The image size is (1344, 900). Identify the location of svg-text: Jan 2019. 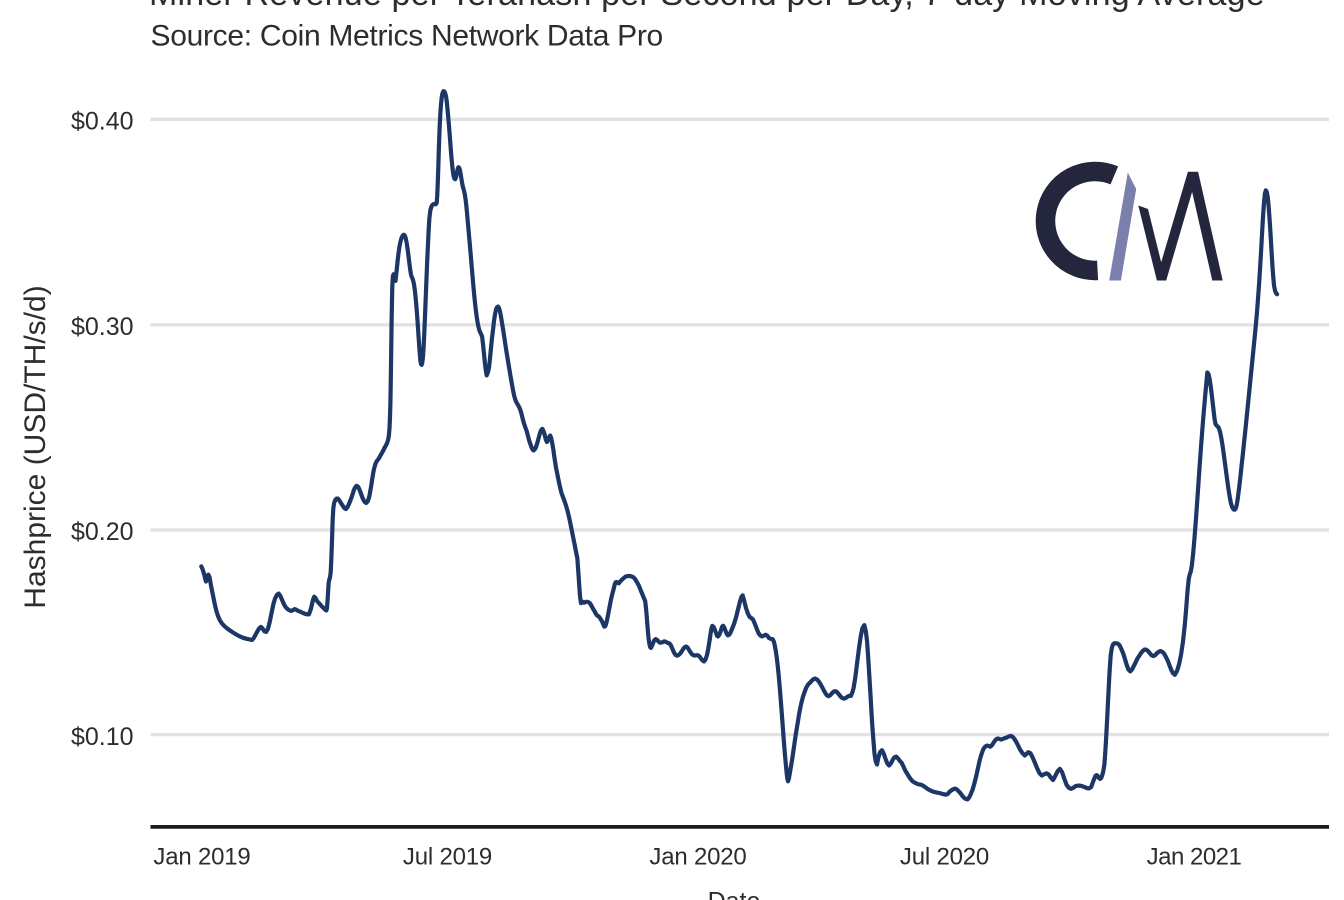
(201, 856).